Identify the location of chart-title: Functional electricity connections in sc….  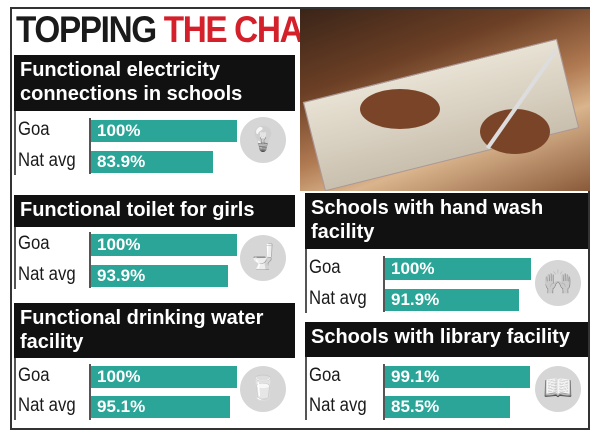
(154, 83).